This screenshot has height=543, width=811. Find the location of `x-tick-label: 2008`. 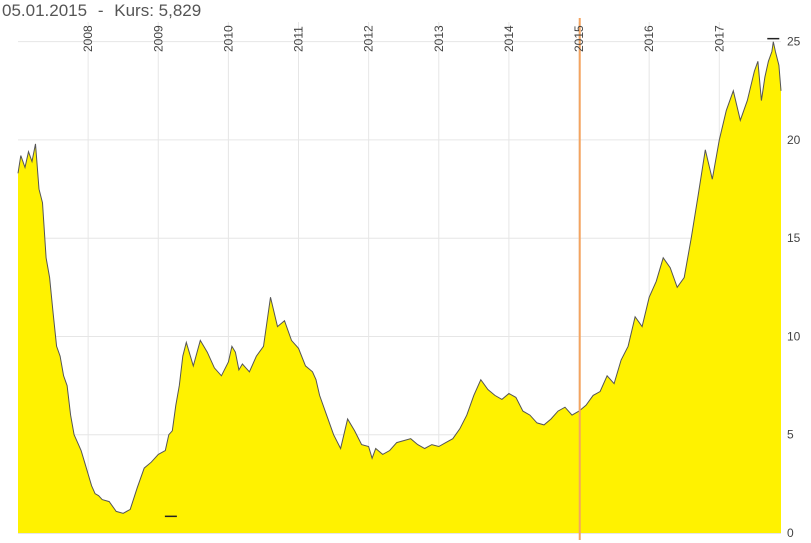

x-tick-label: 2008 is located at coordinates (88, 38).